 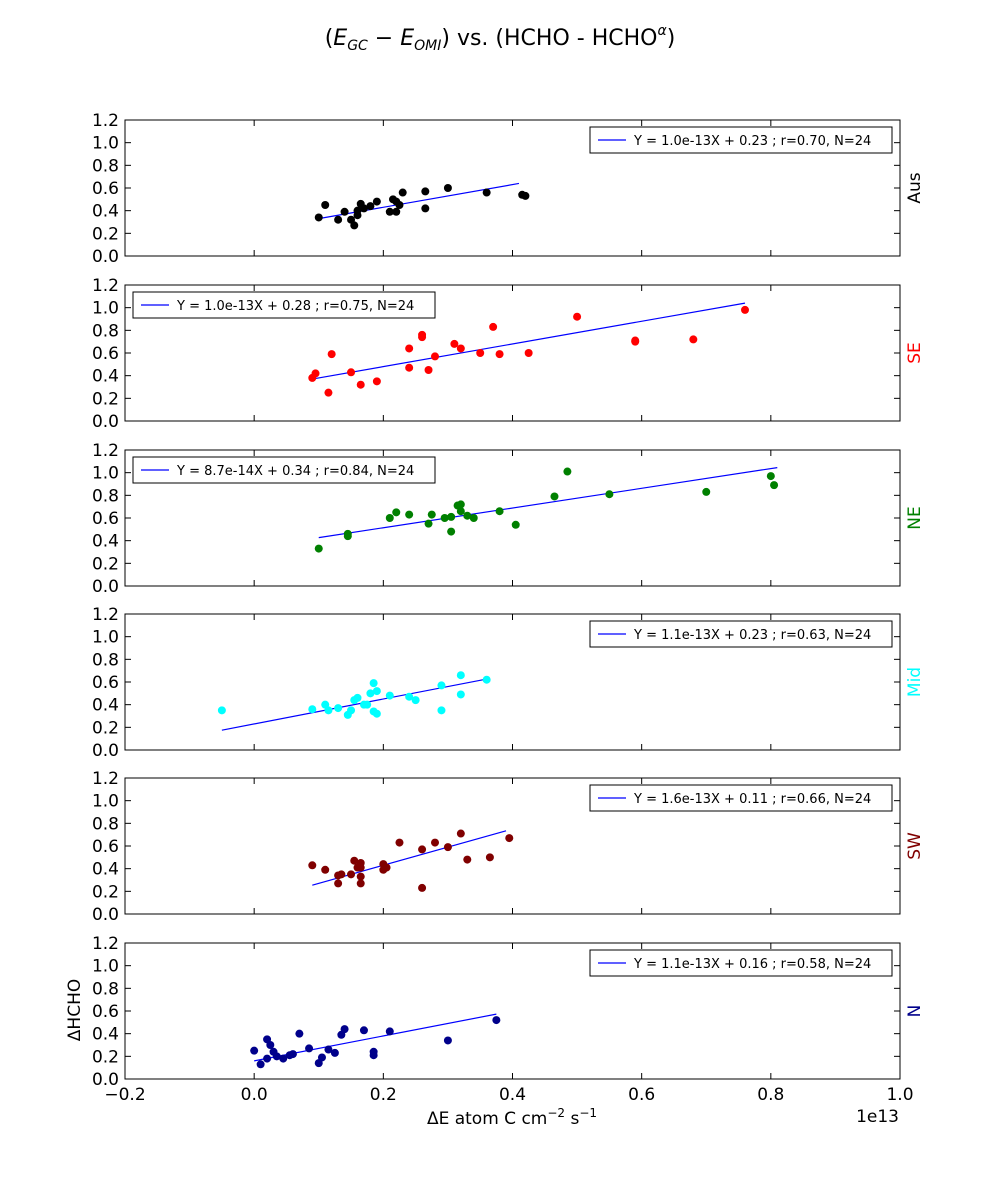 What do you see at coordinates (752, 799) in the screenshot?
I see `legend-label: Y = 1.6e-13X + 0.11 ; r=0.66, N=24` at bounding box center [752, 799].